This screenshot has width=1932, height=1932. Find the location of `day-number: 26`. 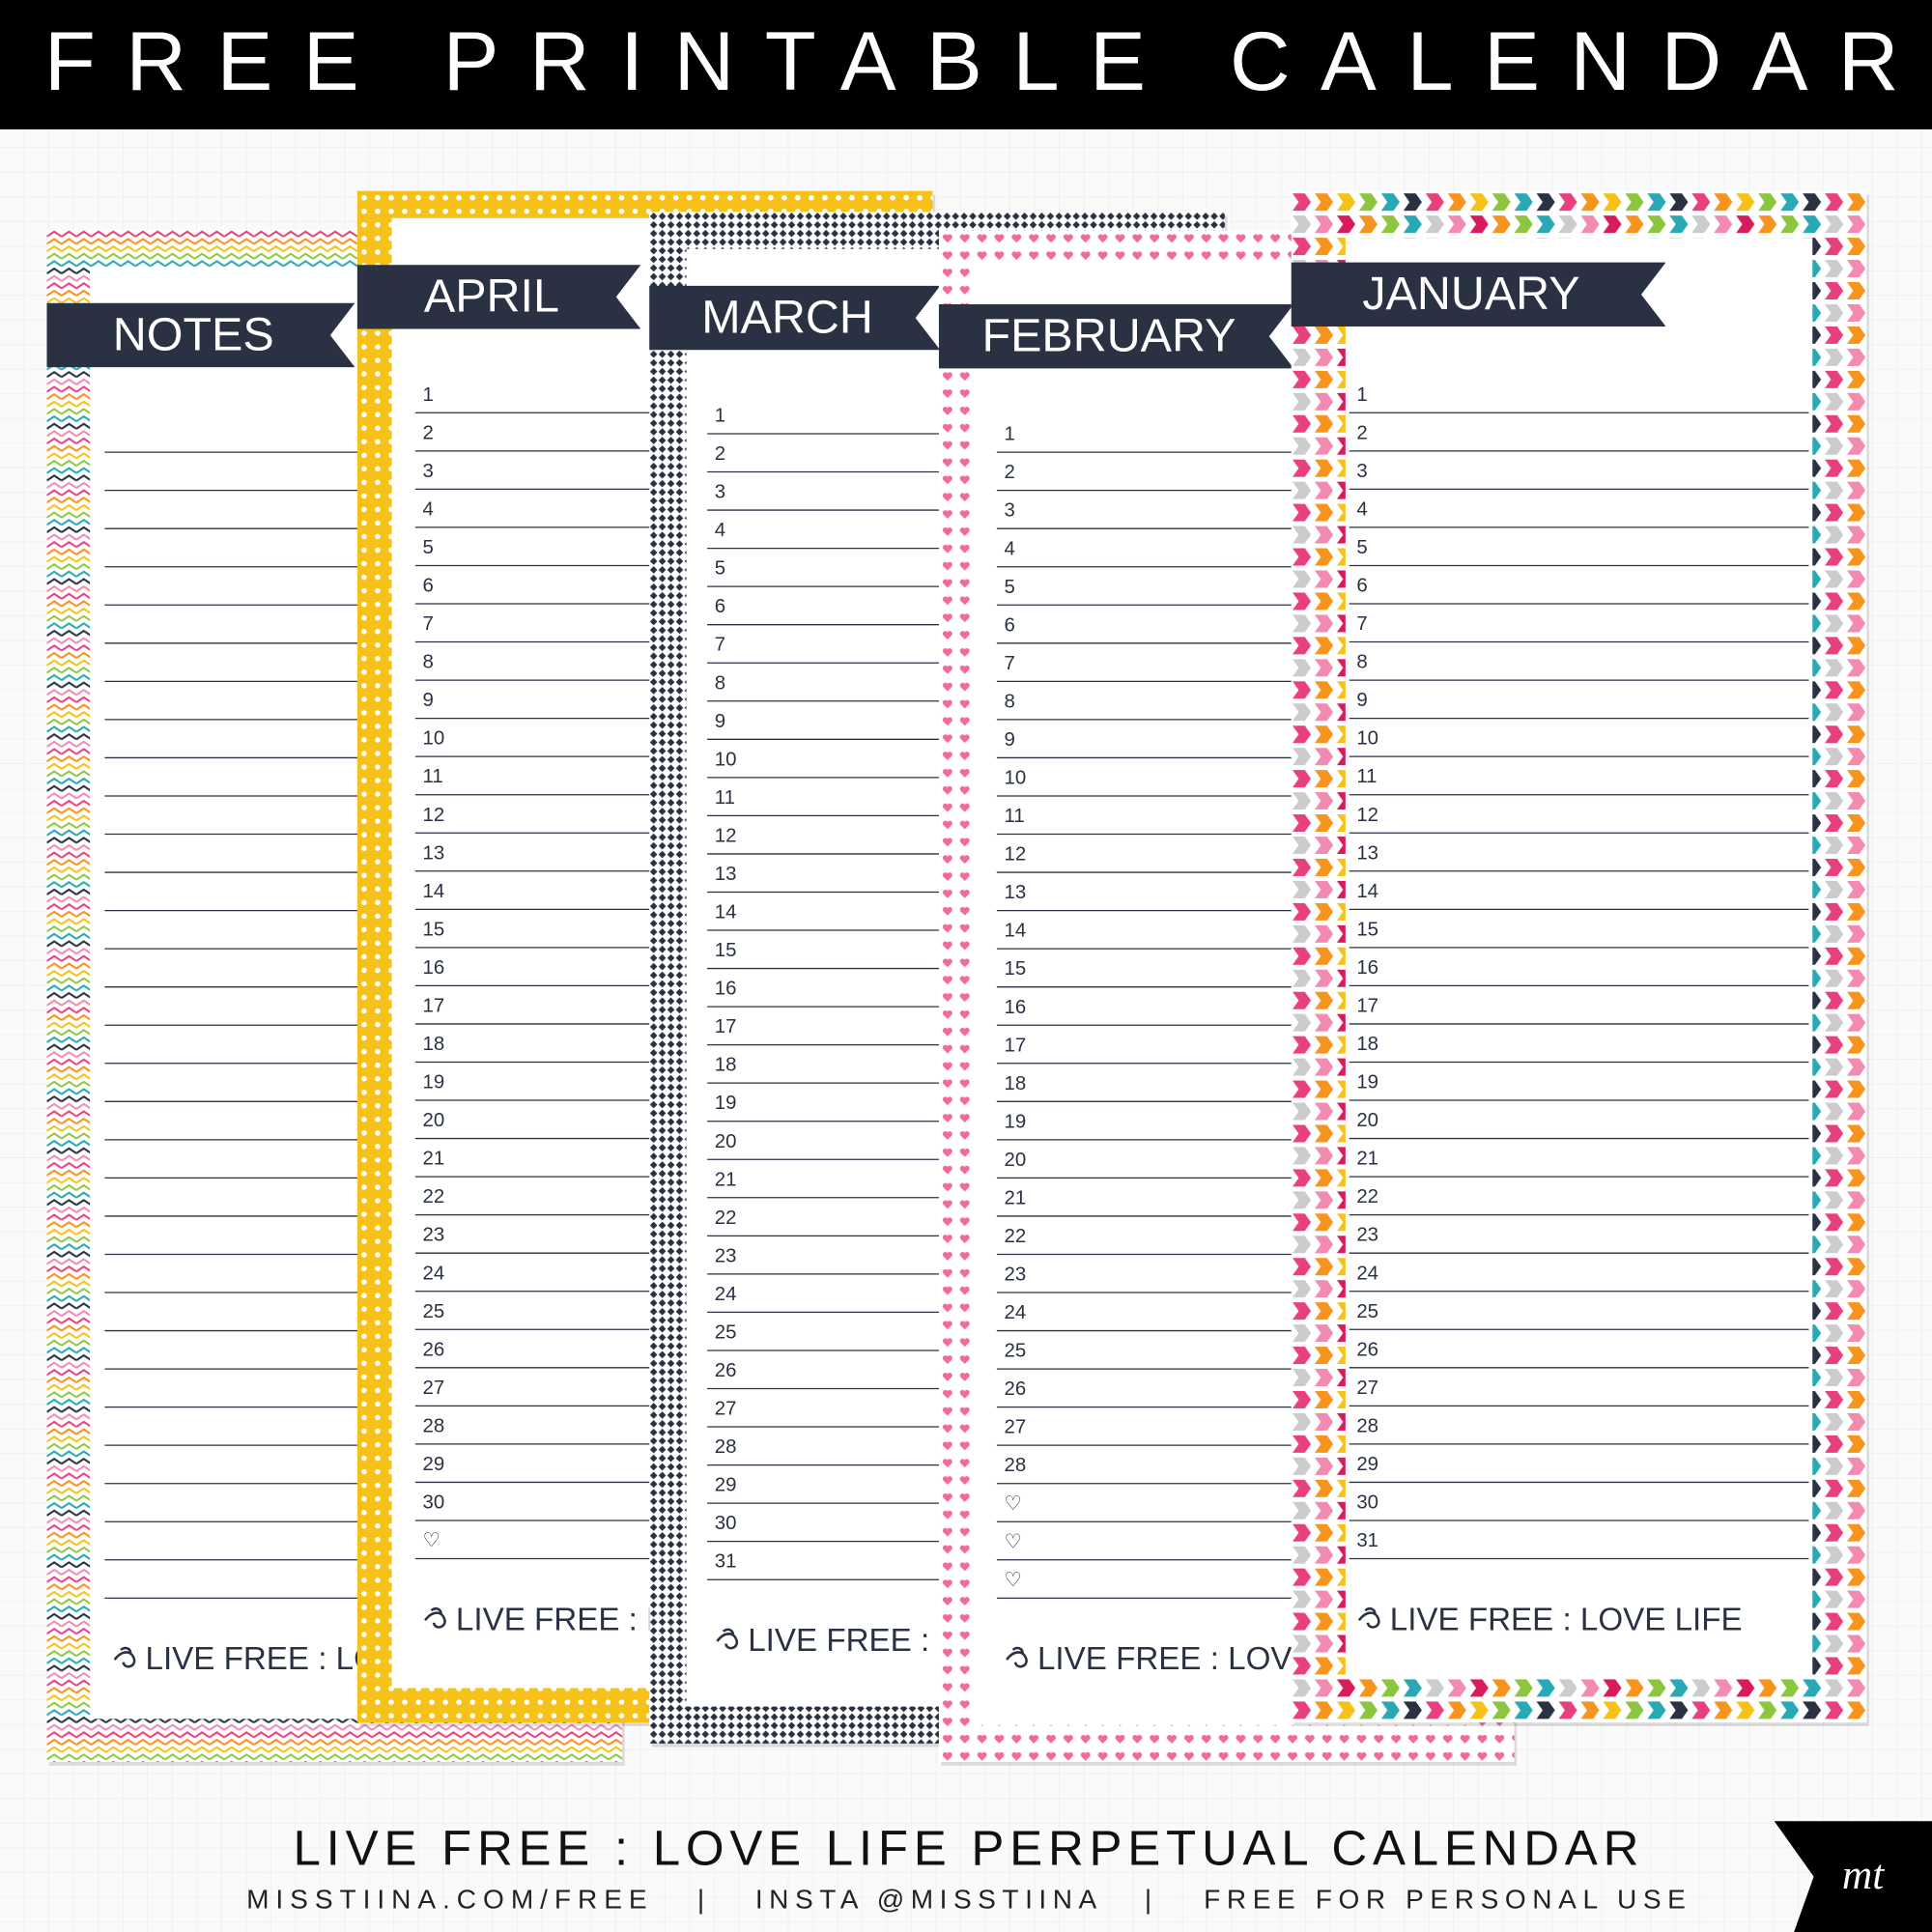

day-number: 26 is located at coordinates (1367, 1349).